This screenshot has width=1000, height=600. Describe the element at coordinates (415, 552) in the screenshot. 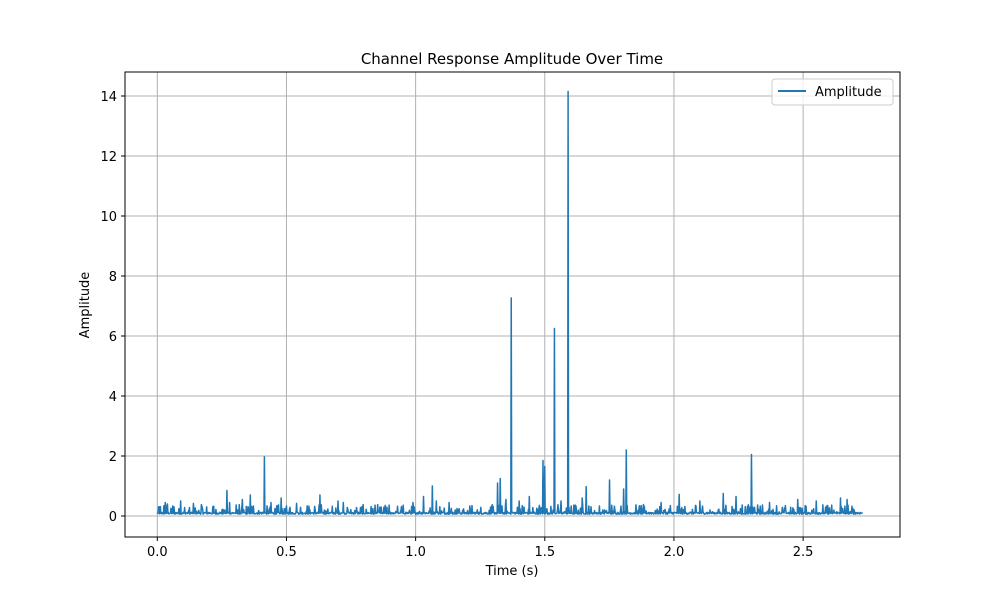

I see `x-tick-label: 1.0` at that location.